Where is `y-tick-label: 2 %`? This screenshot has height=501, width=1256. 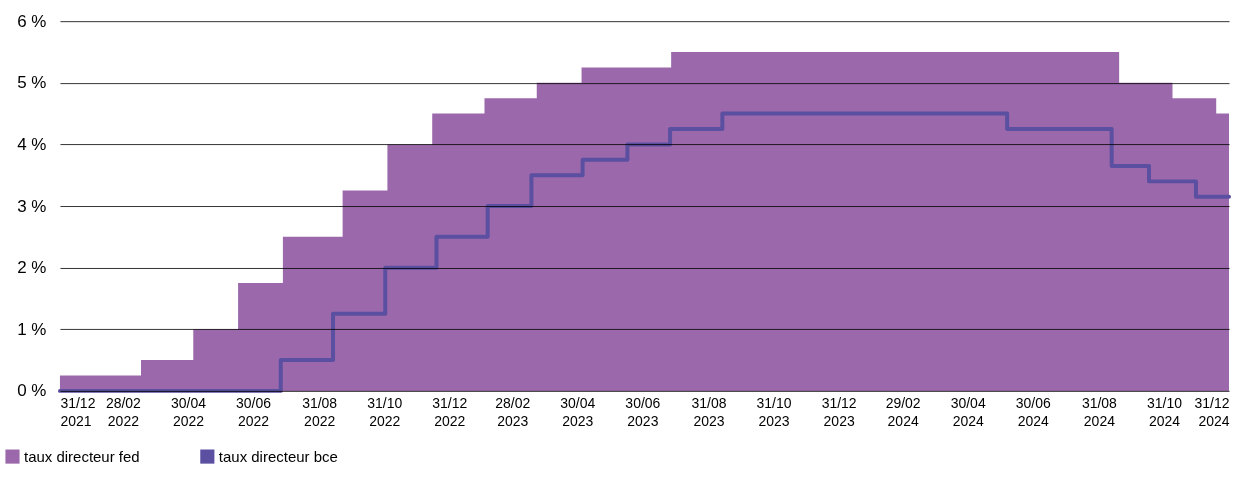
y-tick-label: 2 % is located at coordinates (32, 268).